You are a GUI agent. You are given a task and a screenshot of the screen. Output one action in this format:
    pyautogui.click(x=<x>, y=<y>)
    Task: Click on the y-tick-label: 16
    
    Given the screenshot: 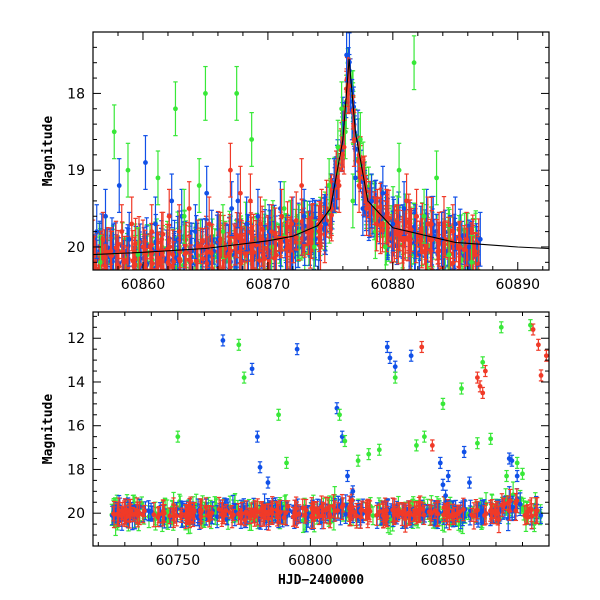 What is the action you would take?
    pyautogui.click(x=76, y=427)
    